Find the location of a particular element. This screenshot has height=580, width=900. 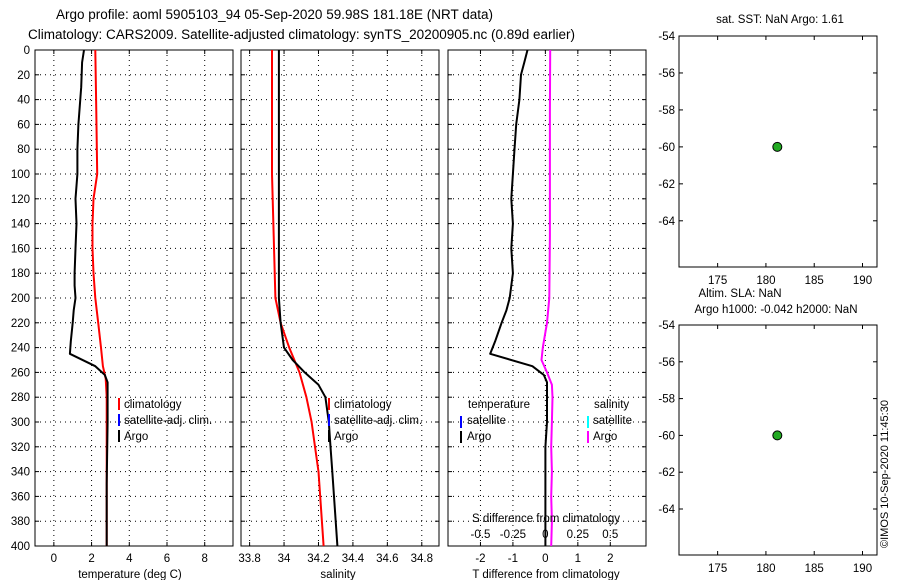

depth-tick-label: 320 is located at coordinates (20, 448).